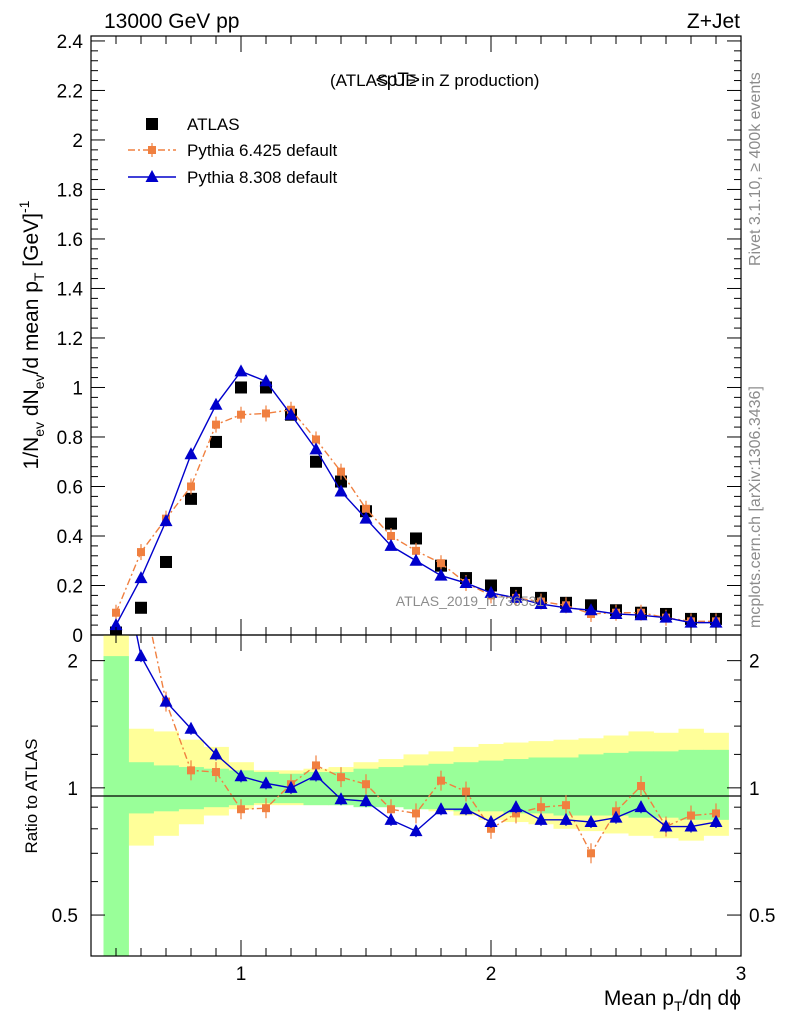  What do you see at coordinates (77, 636) in the screenshot?
I see `main-y-tick-label: 0` at bounding box center [77, 636].